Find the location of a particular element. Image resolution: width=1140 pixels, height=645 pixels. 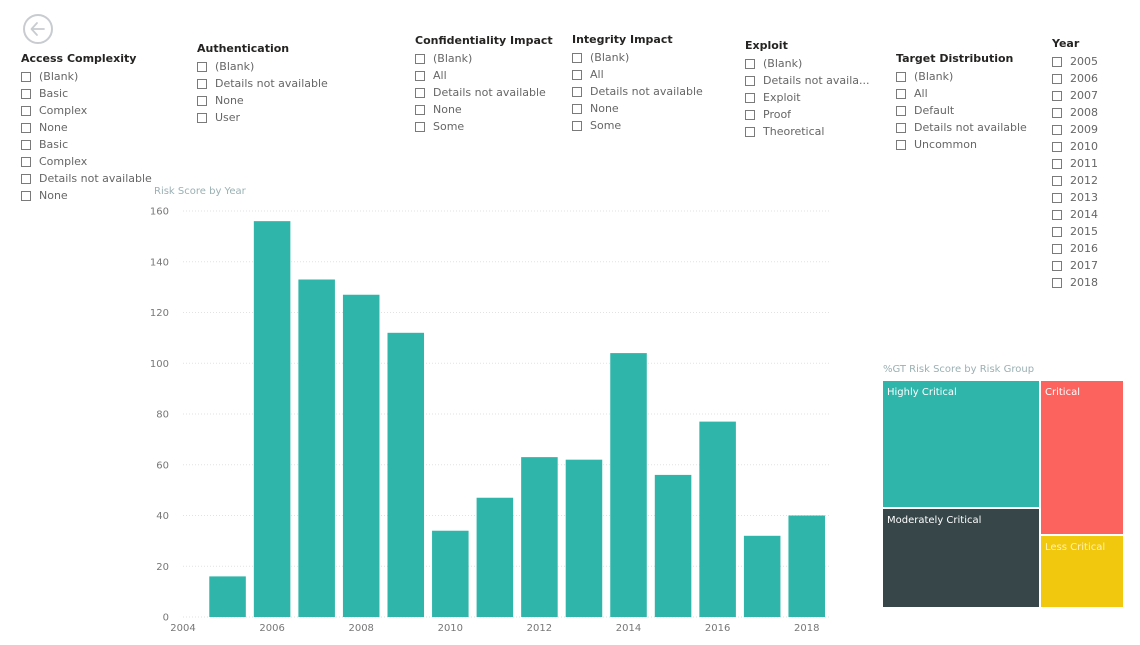

slicer-item: 2013 is located at coordinates (1075, 197).